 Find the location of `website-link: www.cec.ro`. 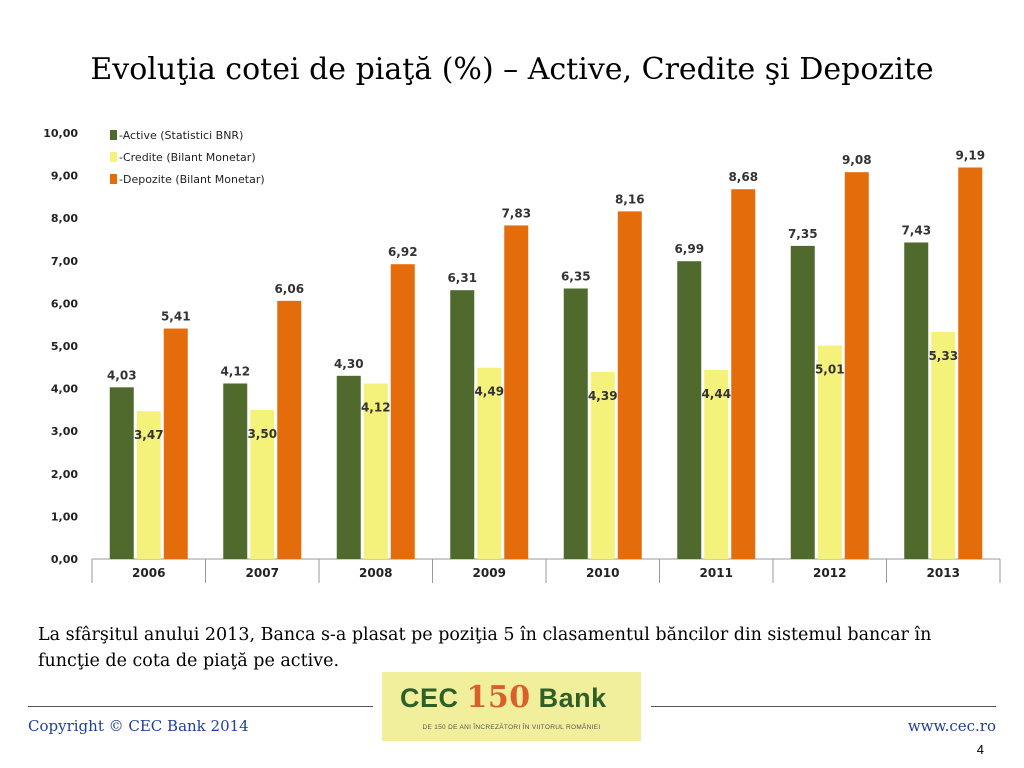

website-link: www.cec.ro is located at coordinates (951, 726).